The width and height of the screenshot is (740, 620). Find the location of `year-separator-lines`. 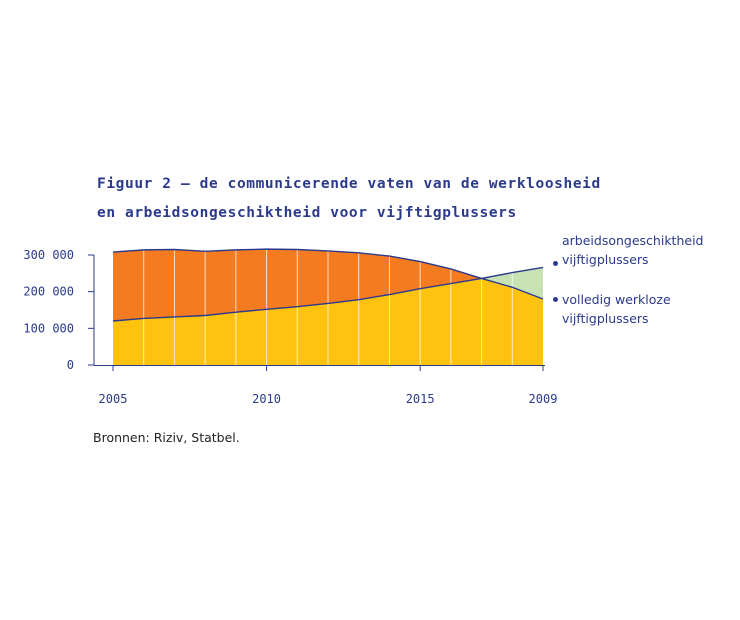

year-separator-lines is located at coordinates (328, 307).